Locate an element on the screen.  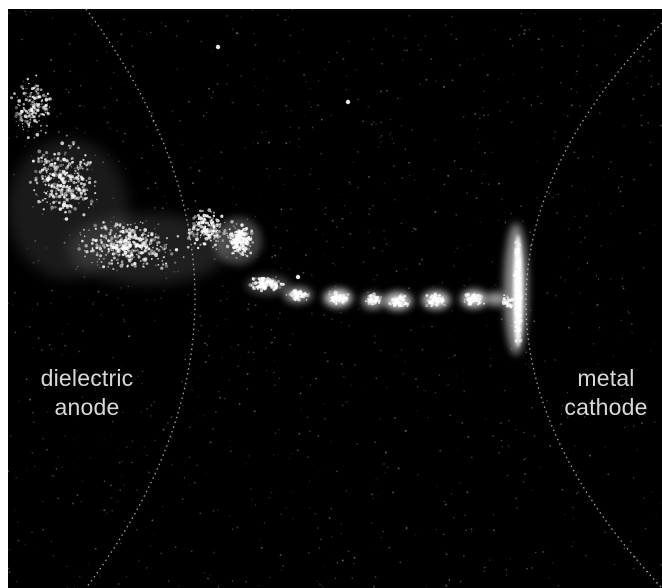
discharge-glow is located at coordinates (149, 217).